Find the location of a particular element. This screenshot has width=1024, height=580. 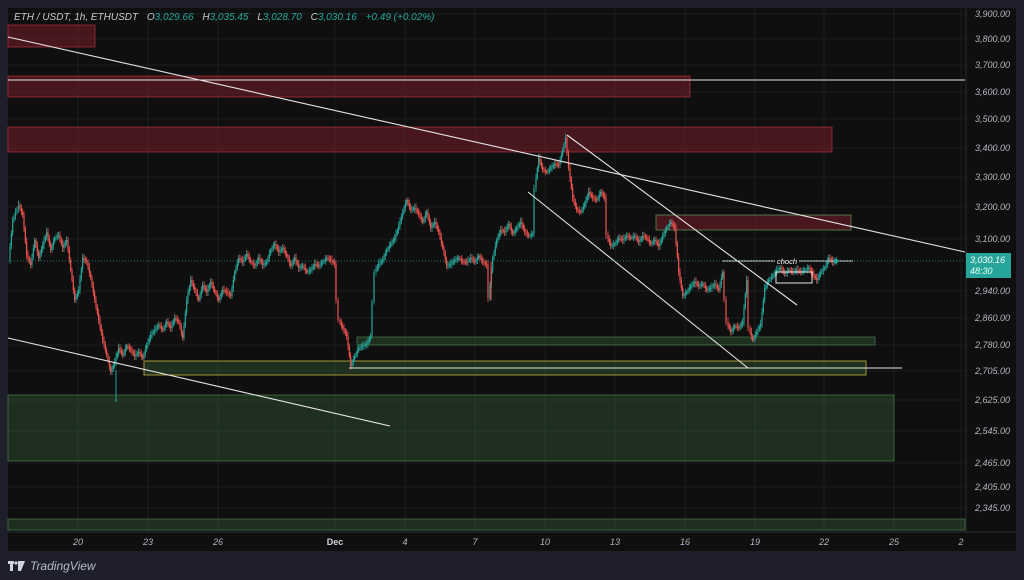

price-tick-label: 3,600.00 is located at coordinates (992, 92).